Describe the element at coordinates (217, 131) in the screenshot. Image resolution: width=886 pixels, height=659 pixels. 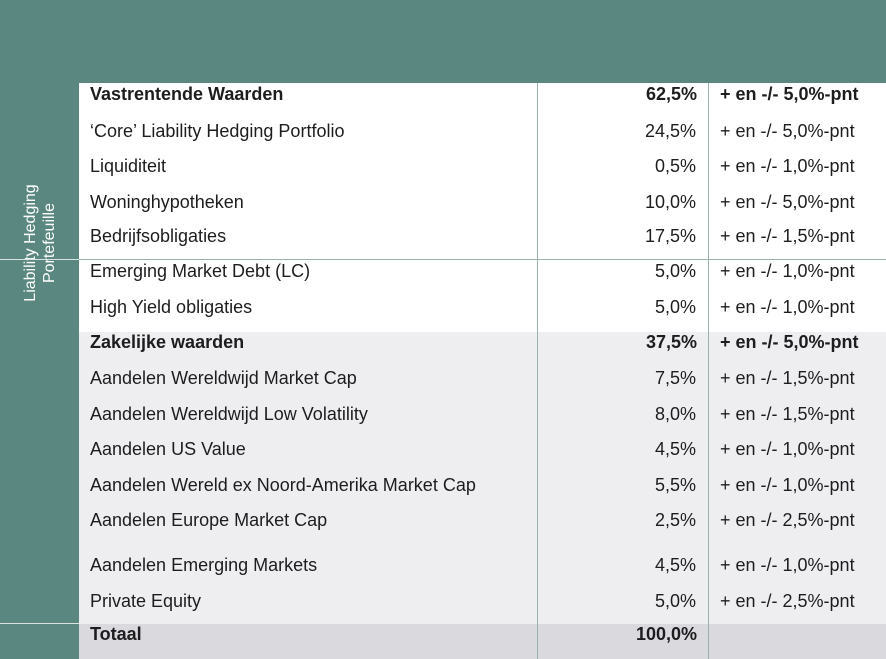
I see `row-name: ‘Core’ Liability Hedging Portfolio` at that location.